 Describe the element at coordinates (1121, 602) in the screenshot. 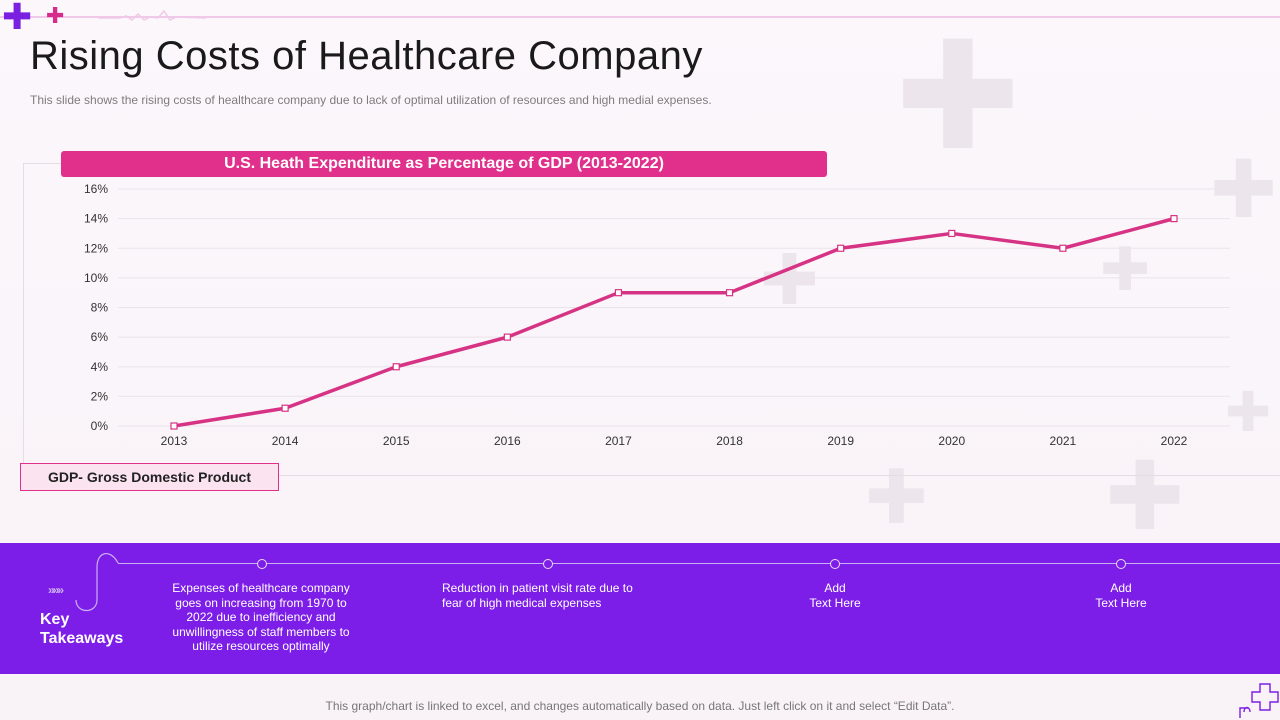

I see `takeaway-item-4-line2: Text Here` at that location.